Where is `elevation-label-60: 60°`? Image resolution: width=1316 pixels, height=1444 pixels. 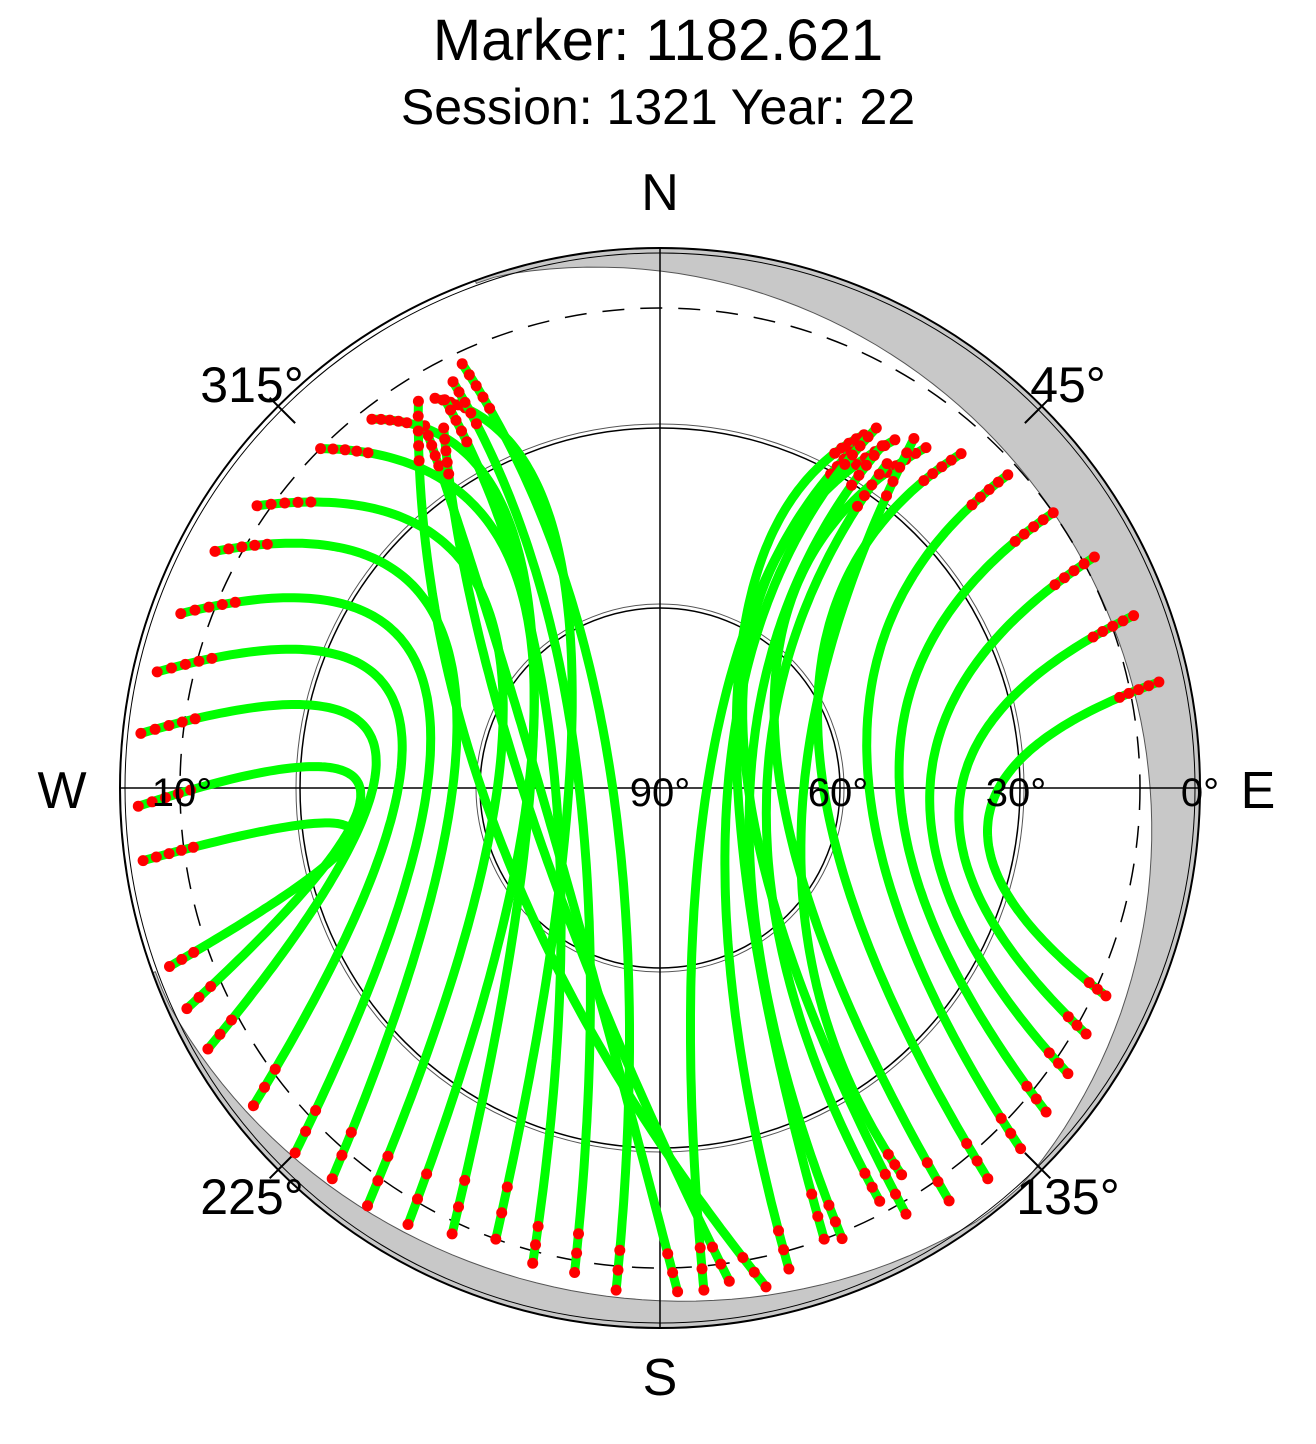
elevation-label-60: 60° is located at coordinates (838, 793).